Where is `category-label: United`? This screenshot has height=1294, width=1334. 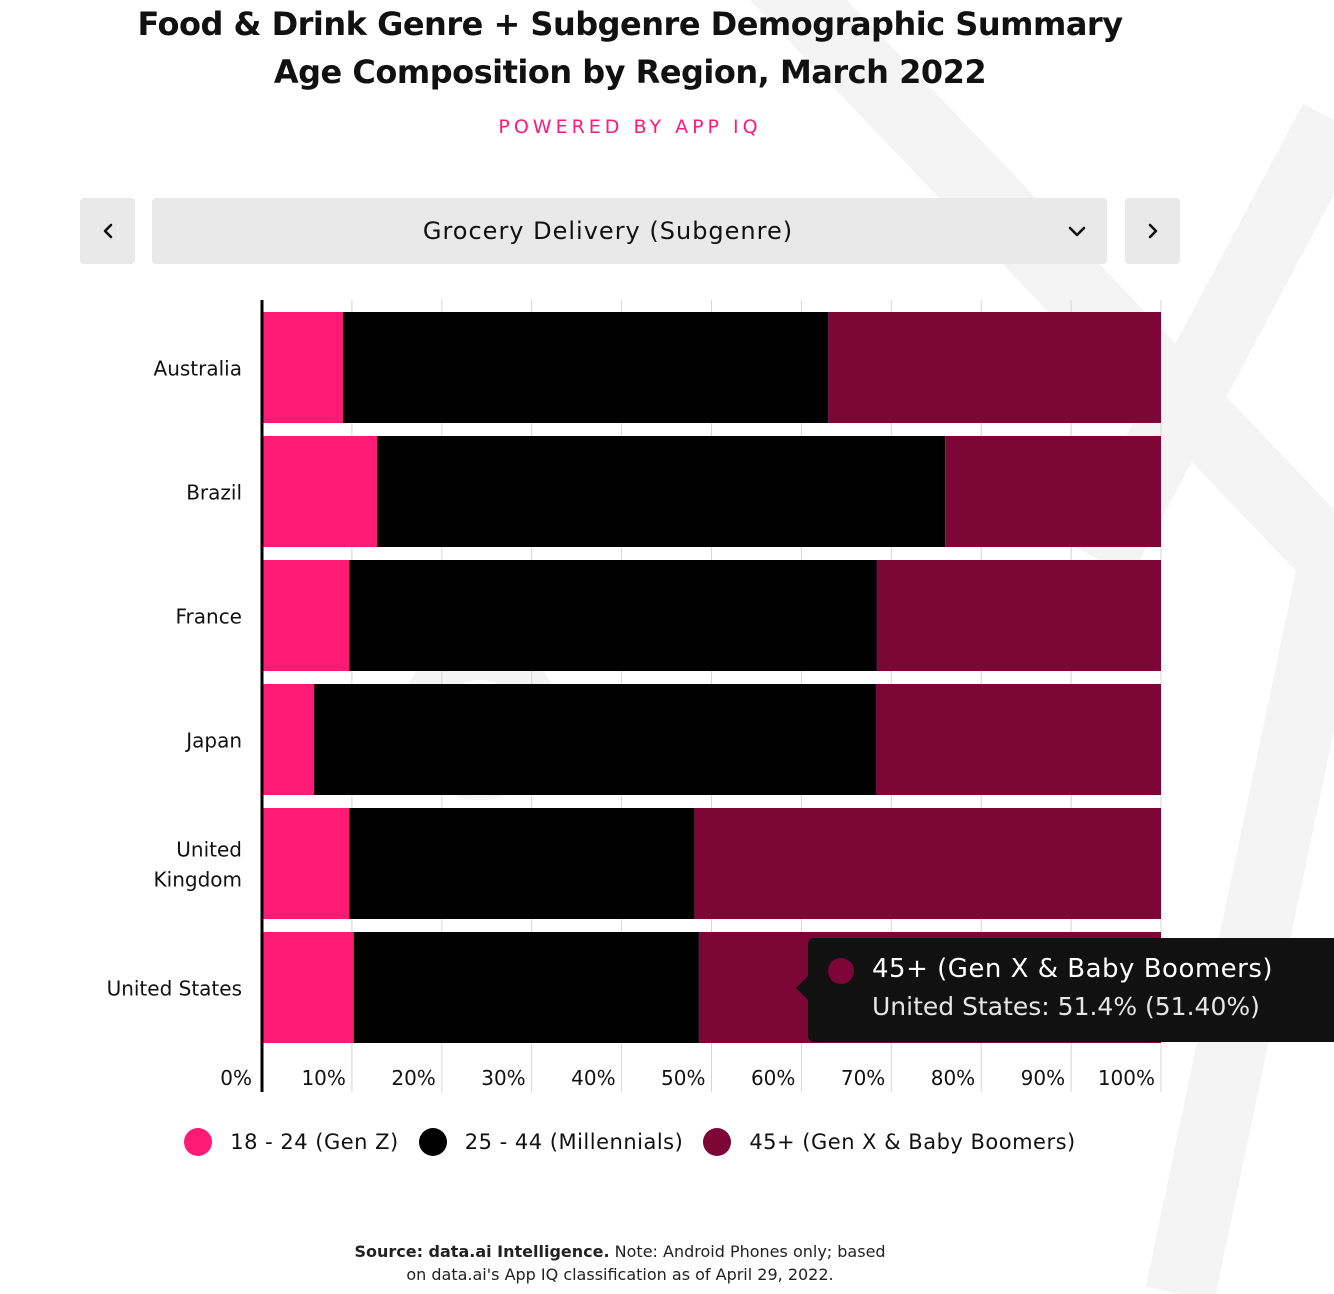
category-label: United is located at coordinates (209, 850).